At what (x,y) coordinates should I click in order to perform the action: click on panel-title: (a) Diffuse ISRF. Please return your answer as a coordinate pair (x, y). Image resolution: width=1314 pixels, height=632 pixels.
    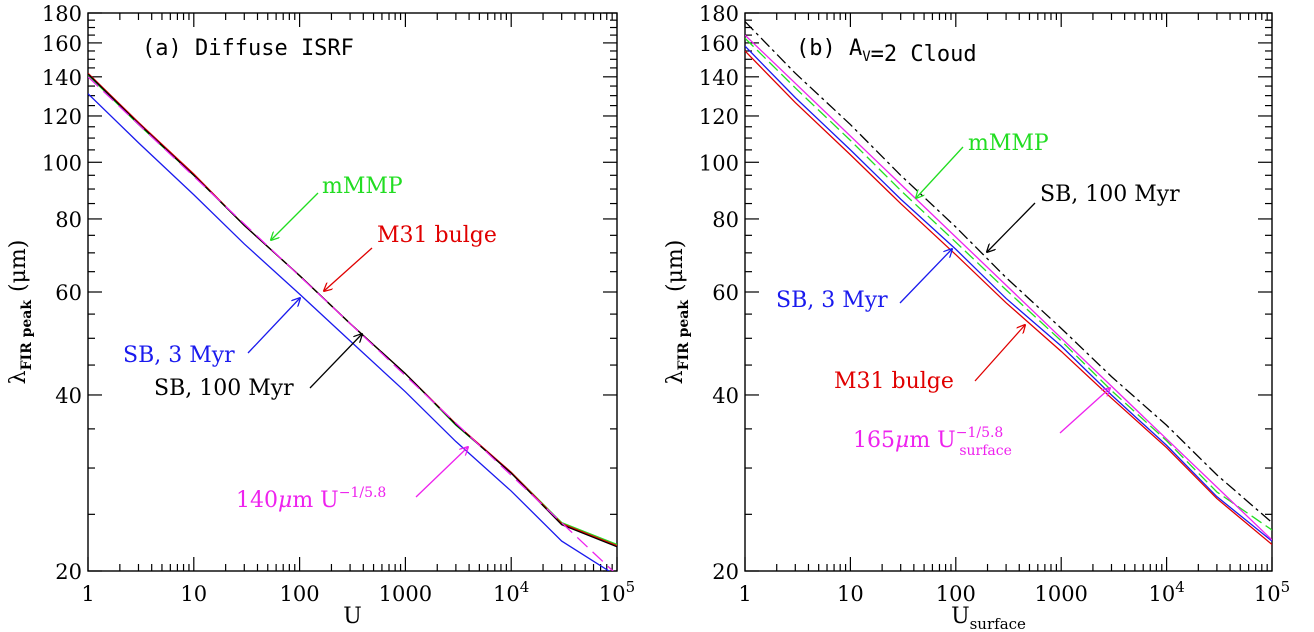
    Looking at the image, I should click on (248, 48).